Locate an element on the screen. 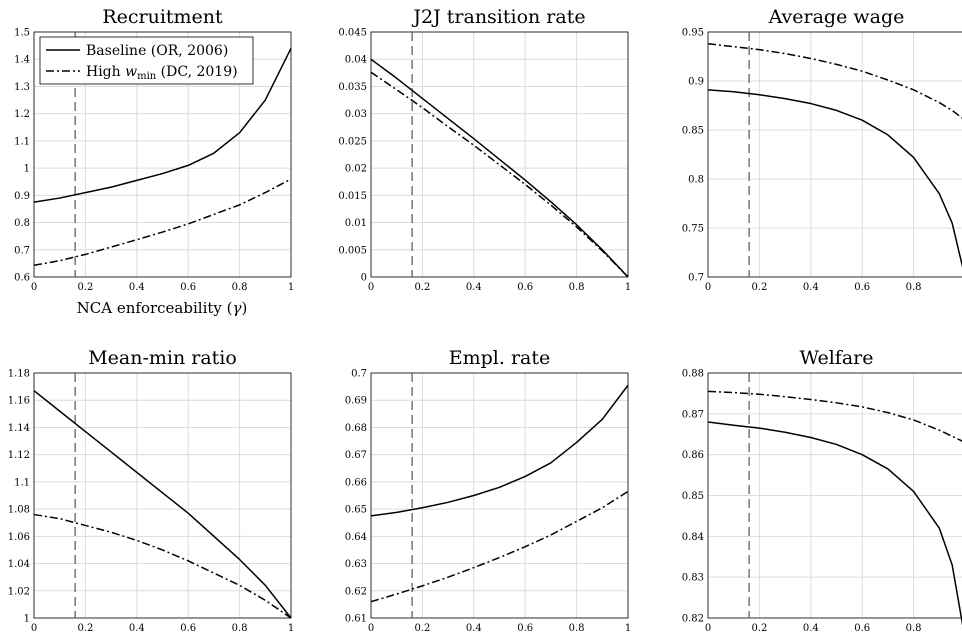 This screenshot has width=962, height=637. y-tick-label: 0.045 is located at coordinates (352, 33).